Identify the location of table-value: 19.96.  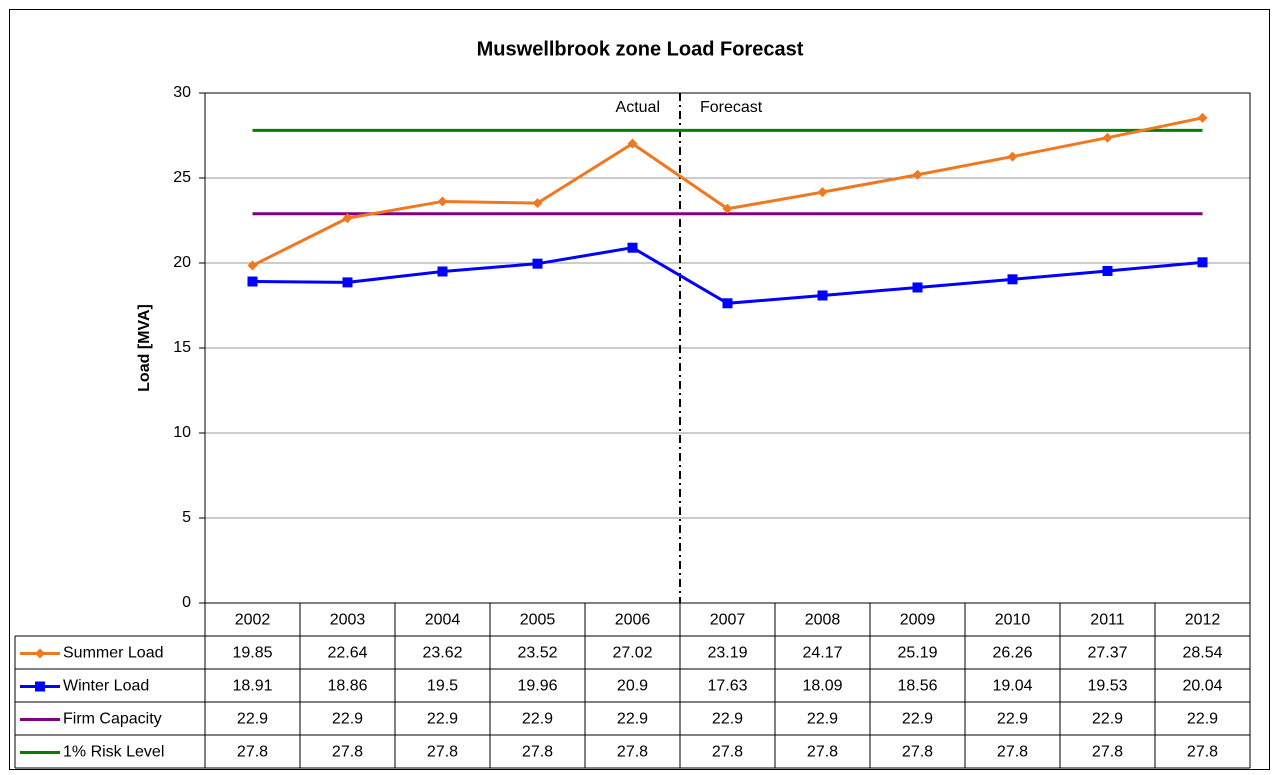
(537, 686).